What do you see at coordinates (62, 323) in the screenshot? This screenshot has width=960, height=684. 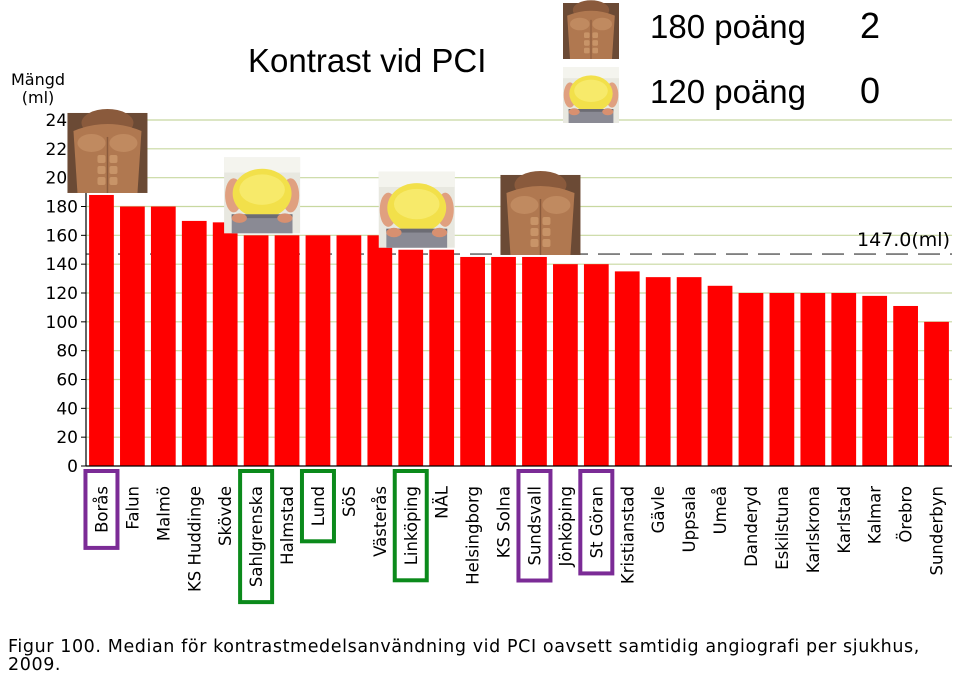 I see `y-tick-label: 100` at bounding box center [62, 323].